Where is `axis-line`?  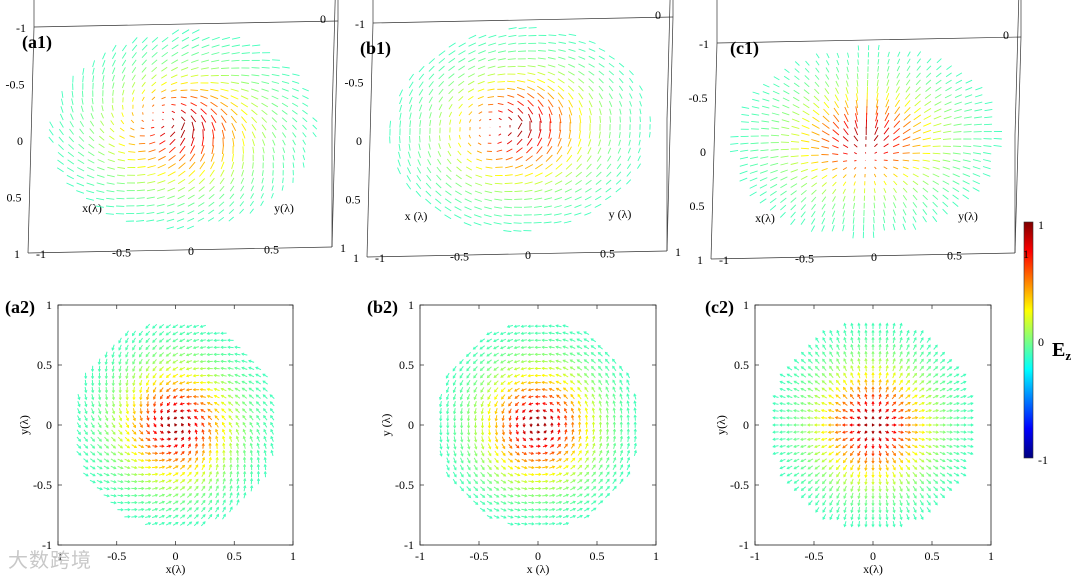
axis-line is located at coordinates (186, 24).